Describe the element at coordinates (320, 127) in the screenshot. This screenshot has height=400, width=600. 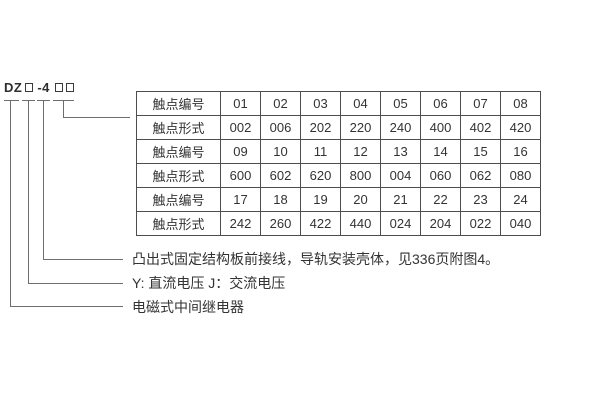
I see `table-cell: 202` at that location.